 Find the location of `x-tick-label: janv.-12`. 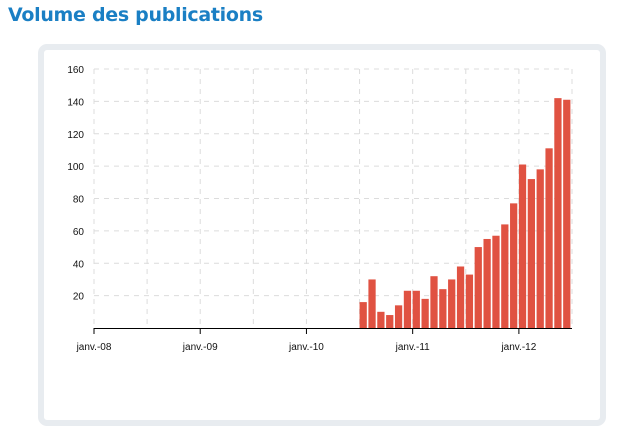

x-tick-label: janv.-12 is located at coordinates (518, 347).